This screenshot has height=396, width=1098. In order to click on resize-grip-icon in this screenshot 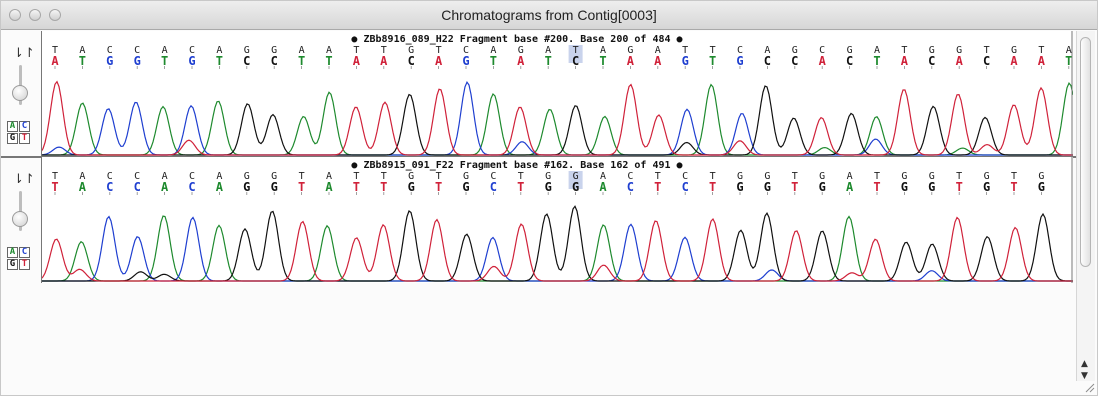, I will do `click(1088, 386)`.